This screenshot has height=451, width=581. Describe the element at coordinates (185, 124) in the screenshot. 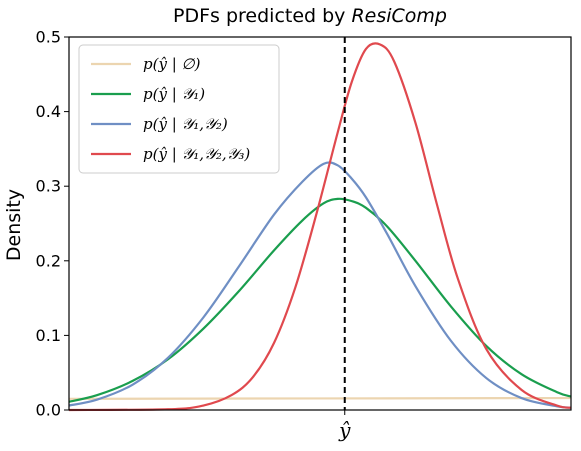

I see `legend-entry: p(ŷ | 𝒴₁,𝒴₂)` at that location.